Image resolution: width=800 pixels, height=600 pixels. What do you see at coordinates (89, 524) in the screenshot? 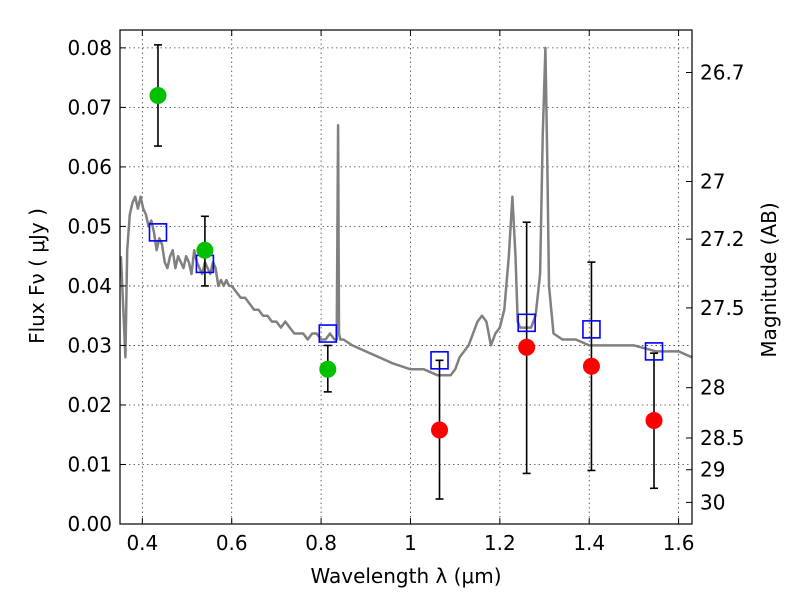
I see `y-tick-label: 0.00` at bounding box center [89, 524].